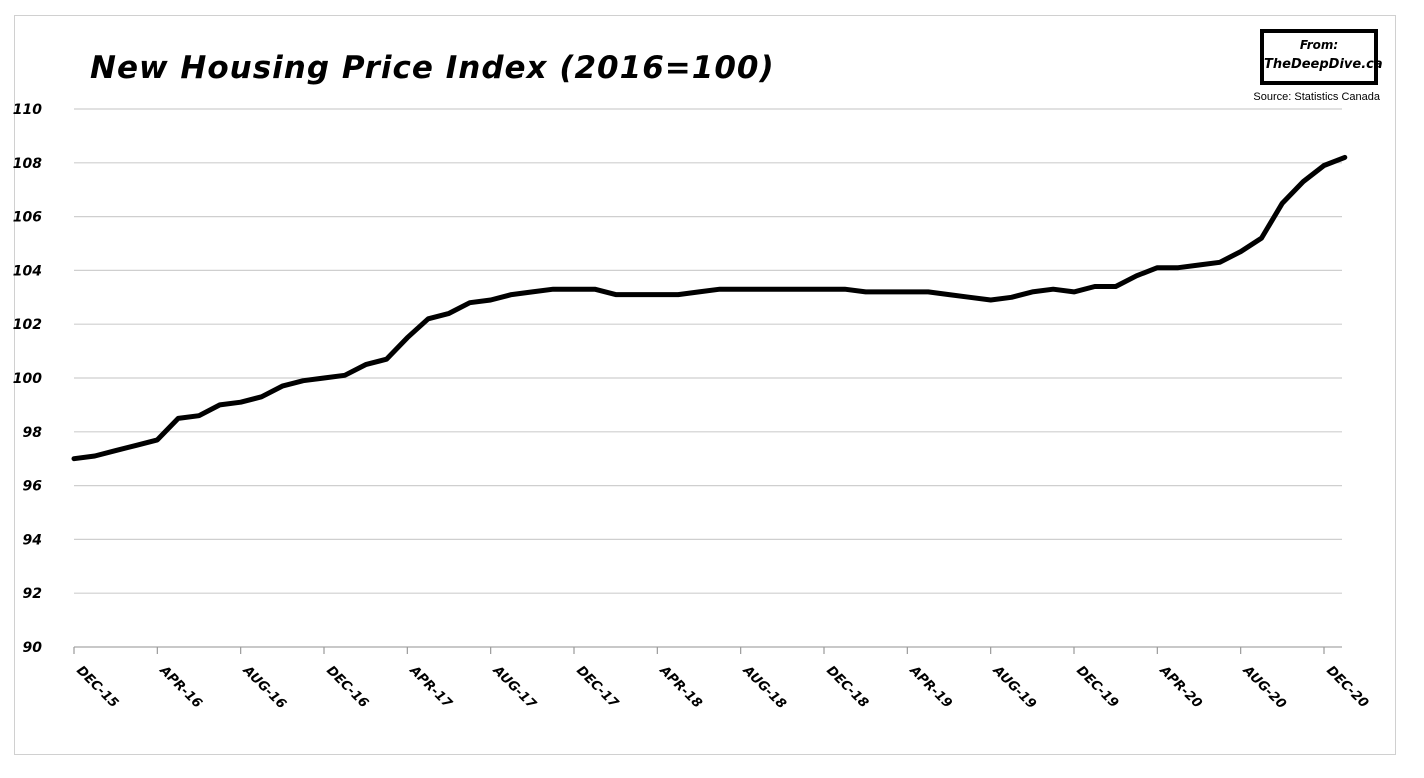 The width and height of the screenshot is (1424, 778). What do you see at coordinates (33, 487) in the screenshot?
I see `y-tick-label: 96` at bounding box center [33, 487].